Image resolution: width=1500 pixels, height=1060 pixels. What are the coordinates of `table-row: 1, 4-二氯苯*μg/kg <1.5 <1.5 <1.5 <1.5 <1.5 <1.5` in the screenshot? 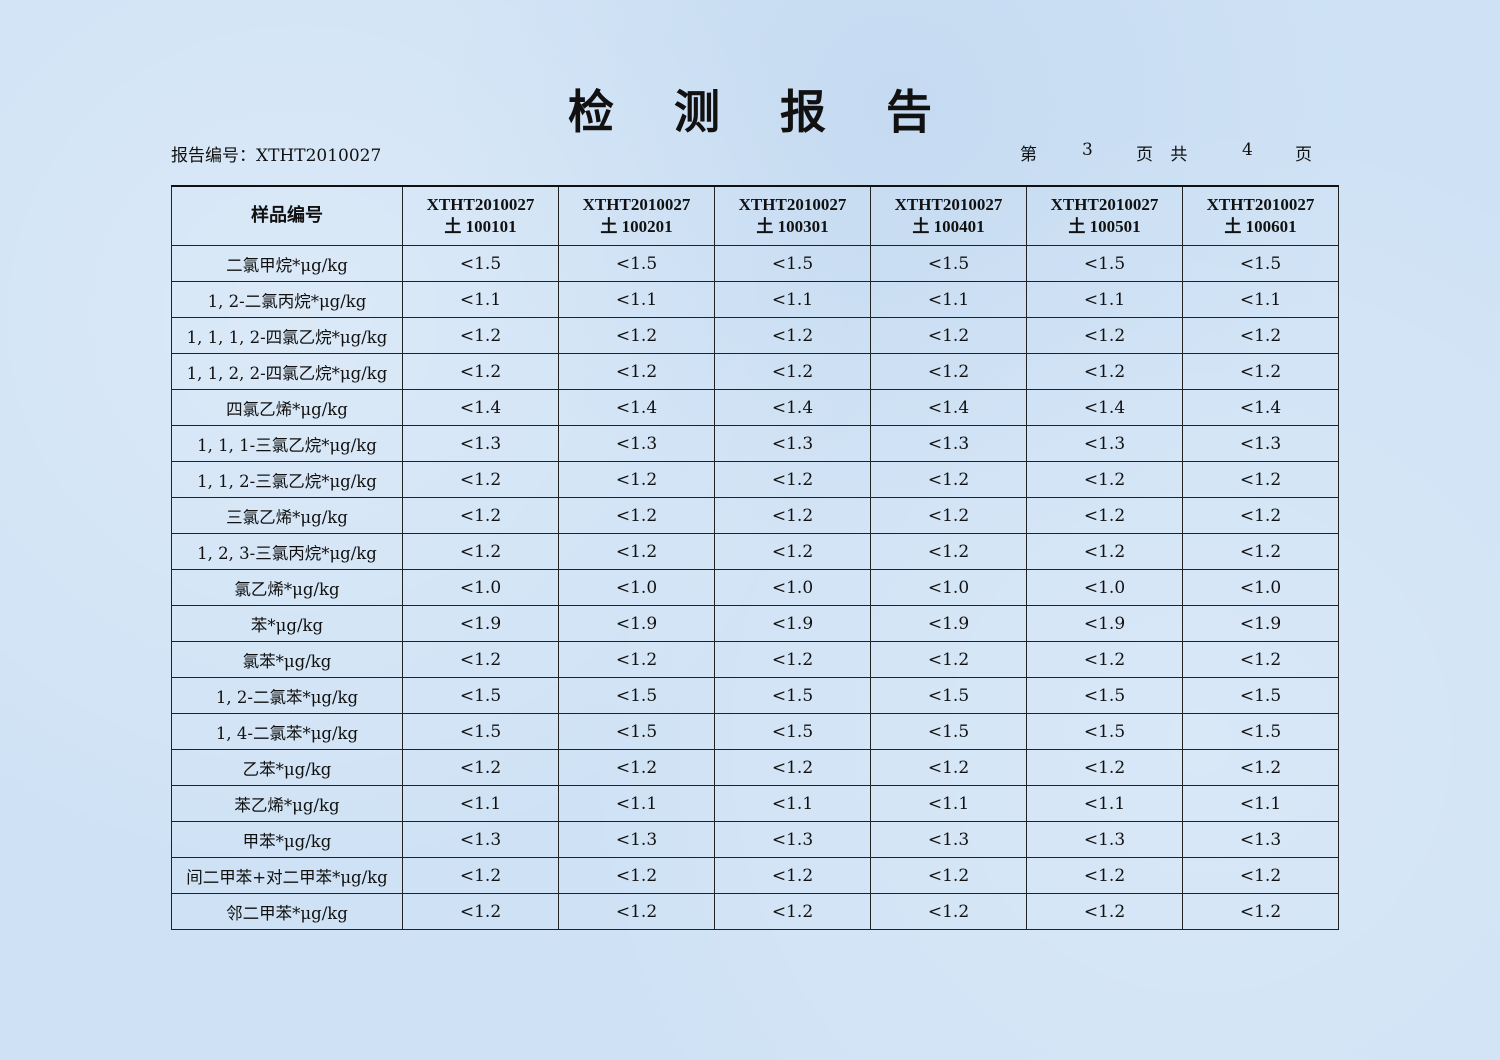 It's located at (755, 731).